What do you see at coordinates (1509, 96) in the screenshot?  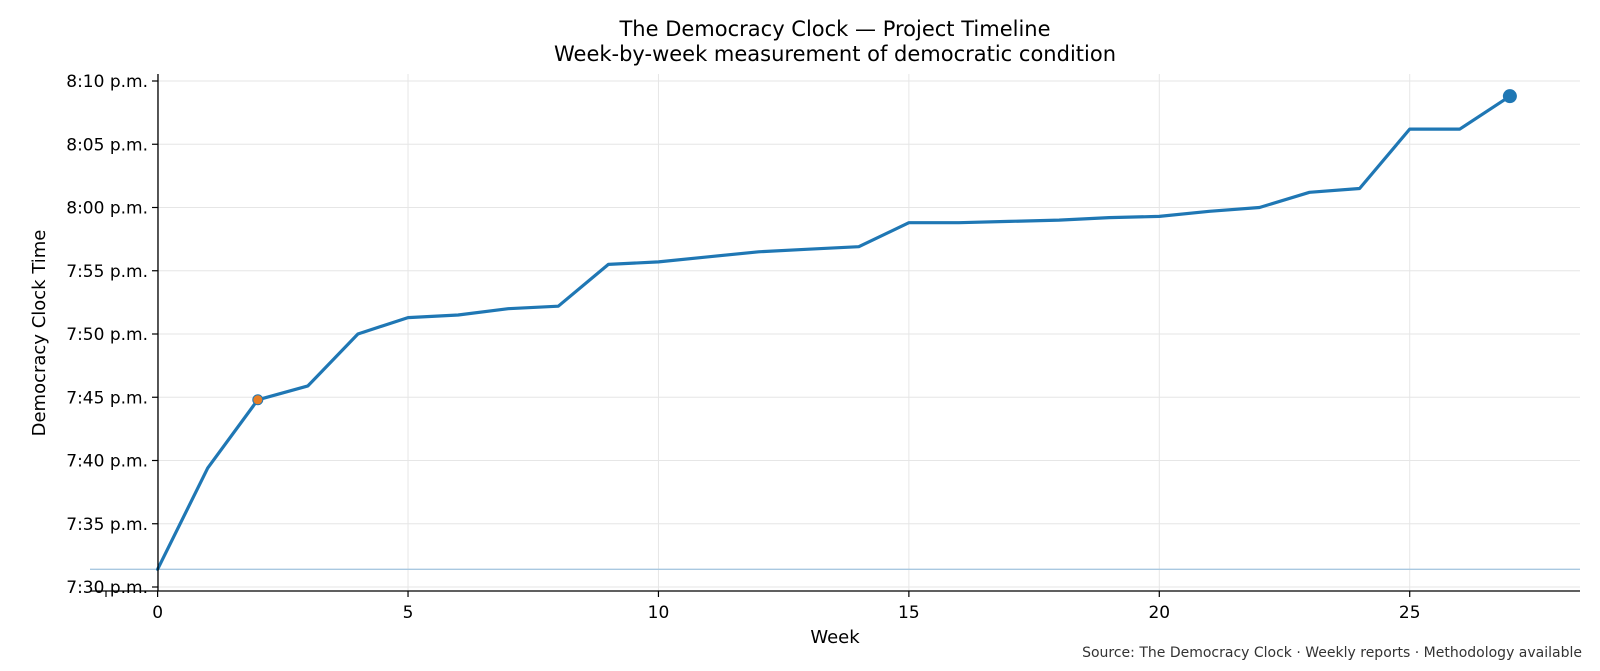 I see `current-point` at bounding box center [1509, 96].